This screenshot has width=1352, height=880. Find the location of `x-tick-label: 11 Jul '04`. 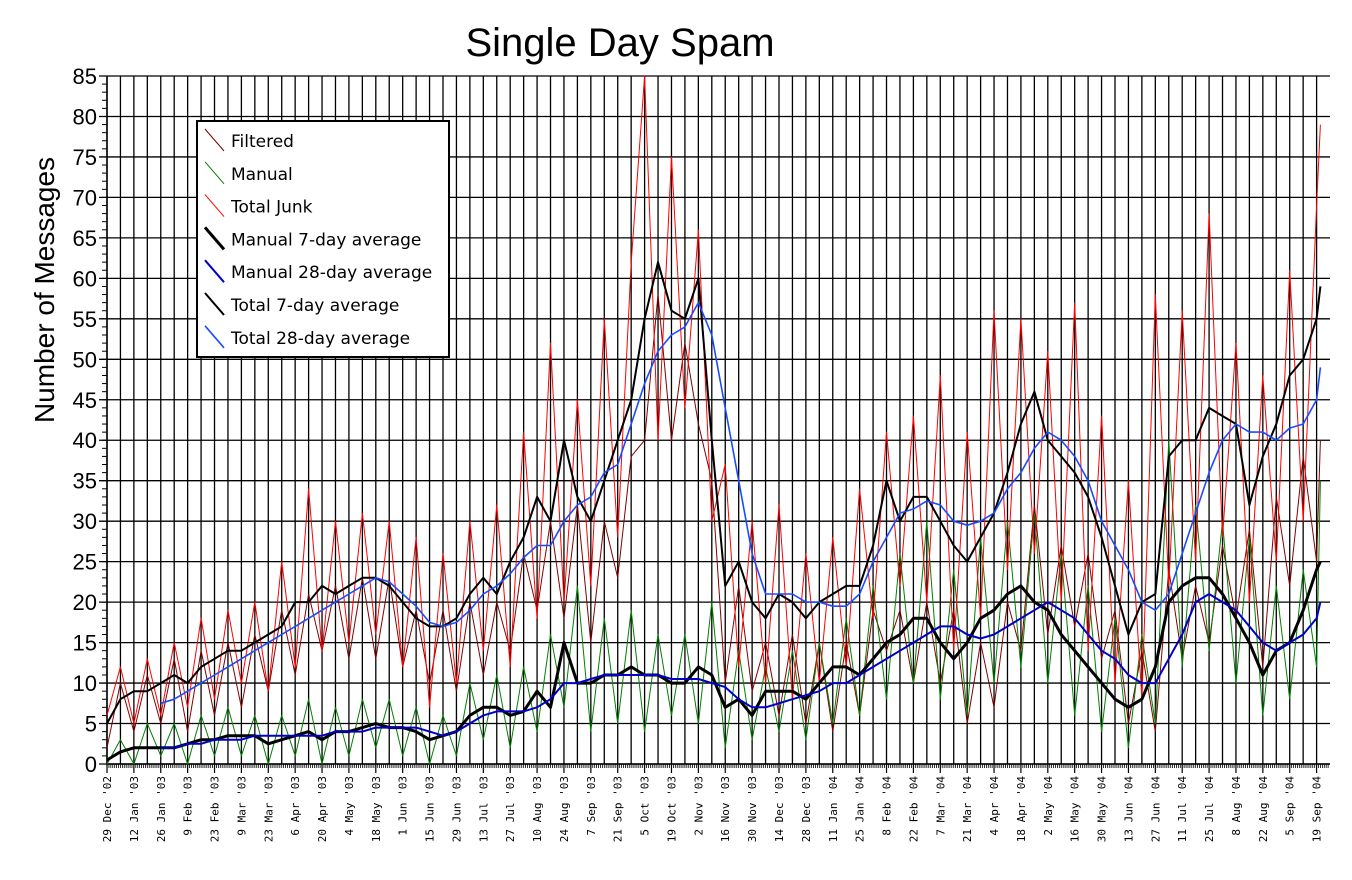

x-tick-label: 11 Jul '04 is located at coordinates (1182, 809).